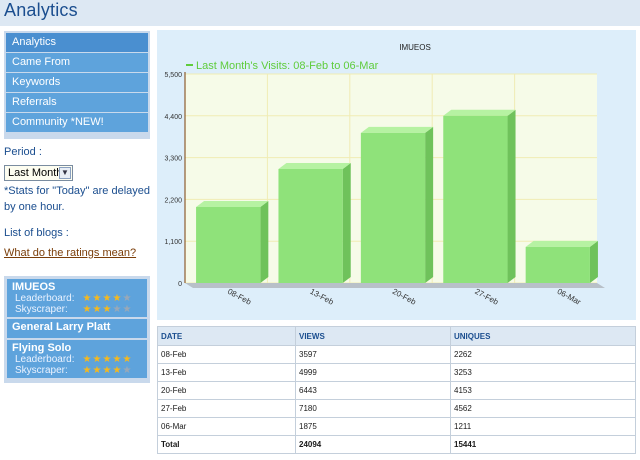 The image size is (640, 460). What do you see at coordinates (65, 173) in the screenshot?
I see `chevron-down-icon: ▼` at bounding box center [65, 173].